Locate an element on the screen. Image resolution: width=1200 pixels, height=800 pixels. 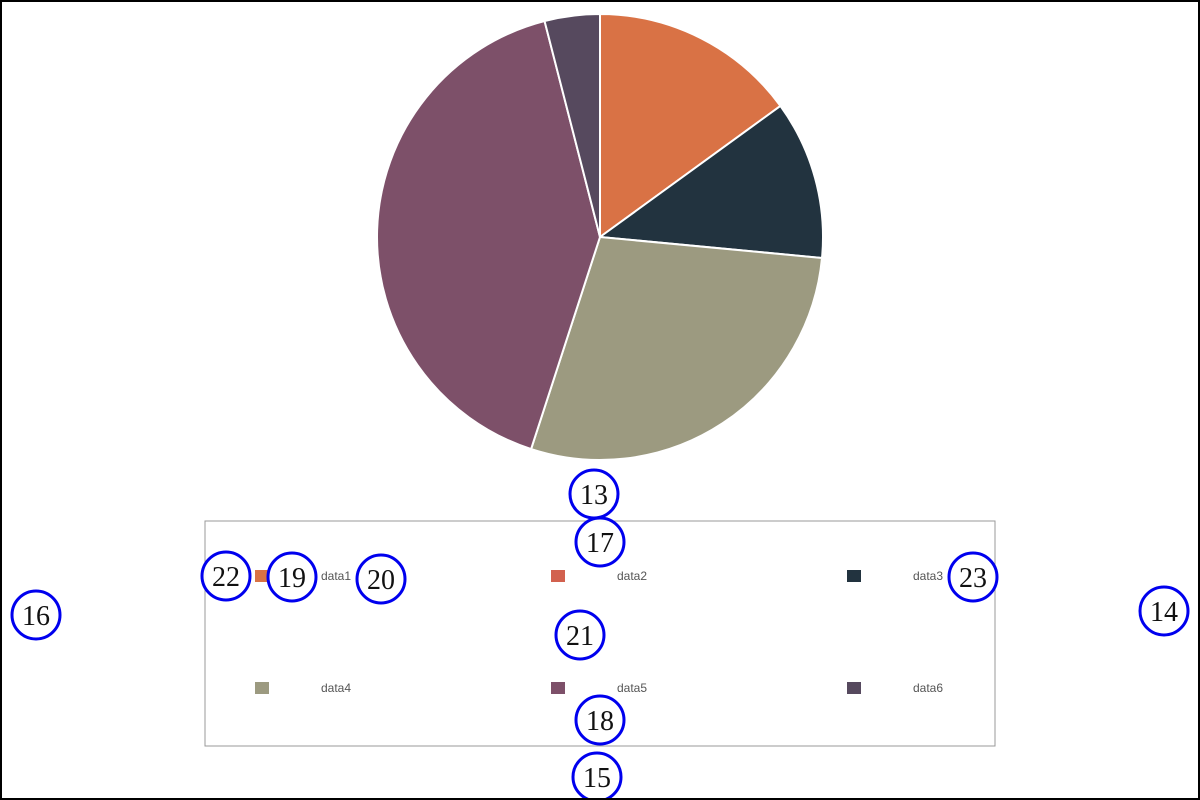
legend-swatch-data2 is located at coordinates (558, 576).